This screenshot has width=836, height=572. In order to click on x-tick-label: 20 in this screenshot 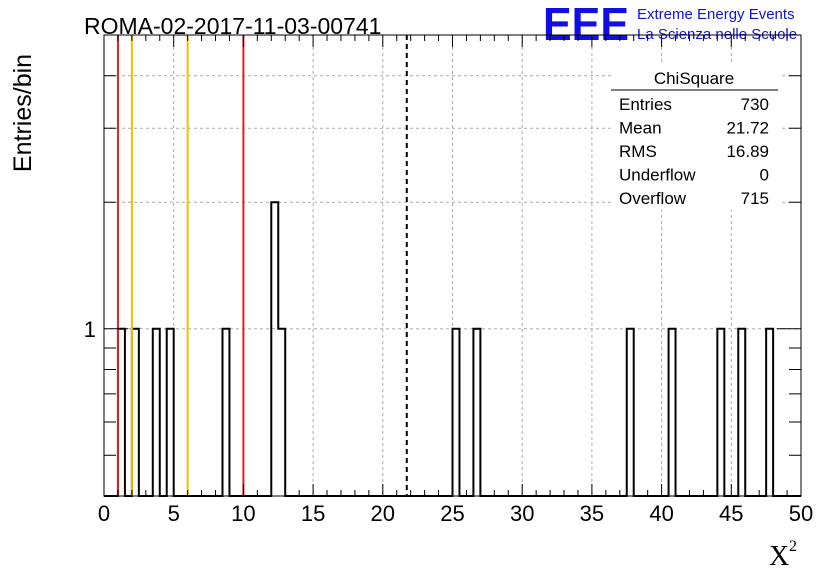, I will do `click(383, 513)`.